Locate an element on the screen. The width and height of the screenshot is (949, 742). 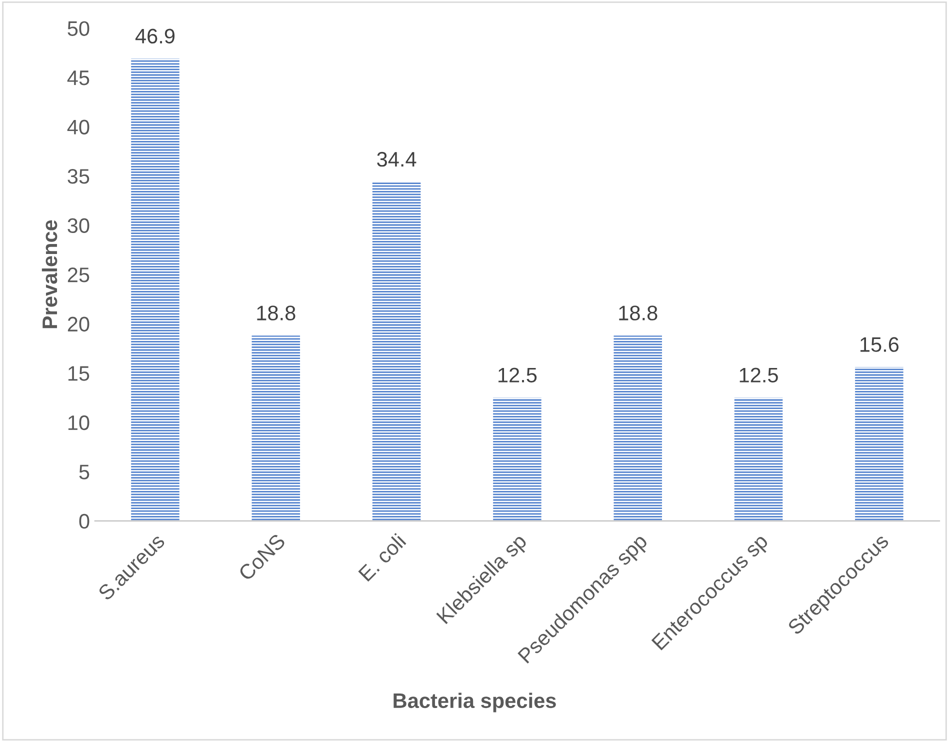
data-label: 46.9 is located at coordinates (155, 36).